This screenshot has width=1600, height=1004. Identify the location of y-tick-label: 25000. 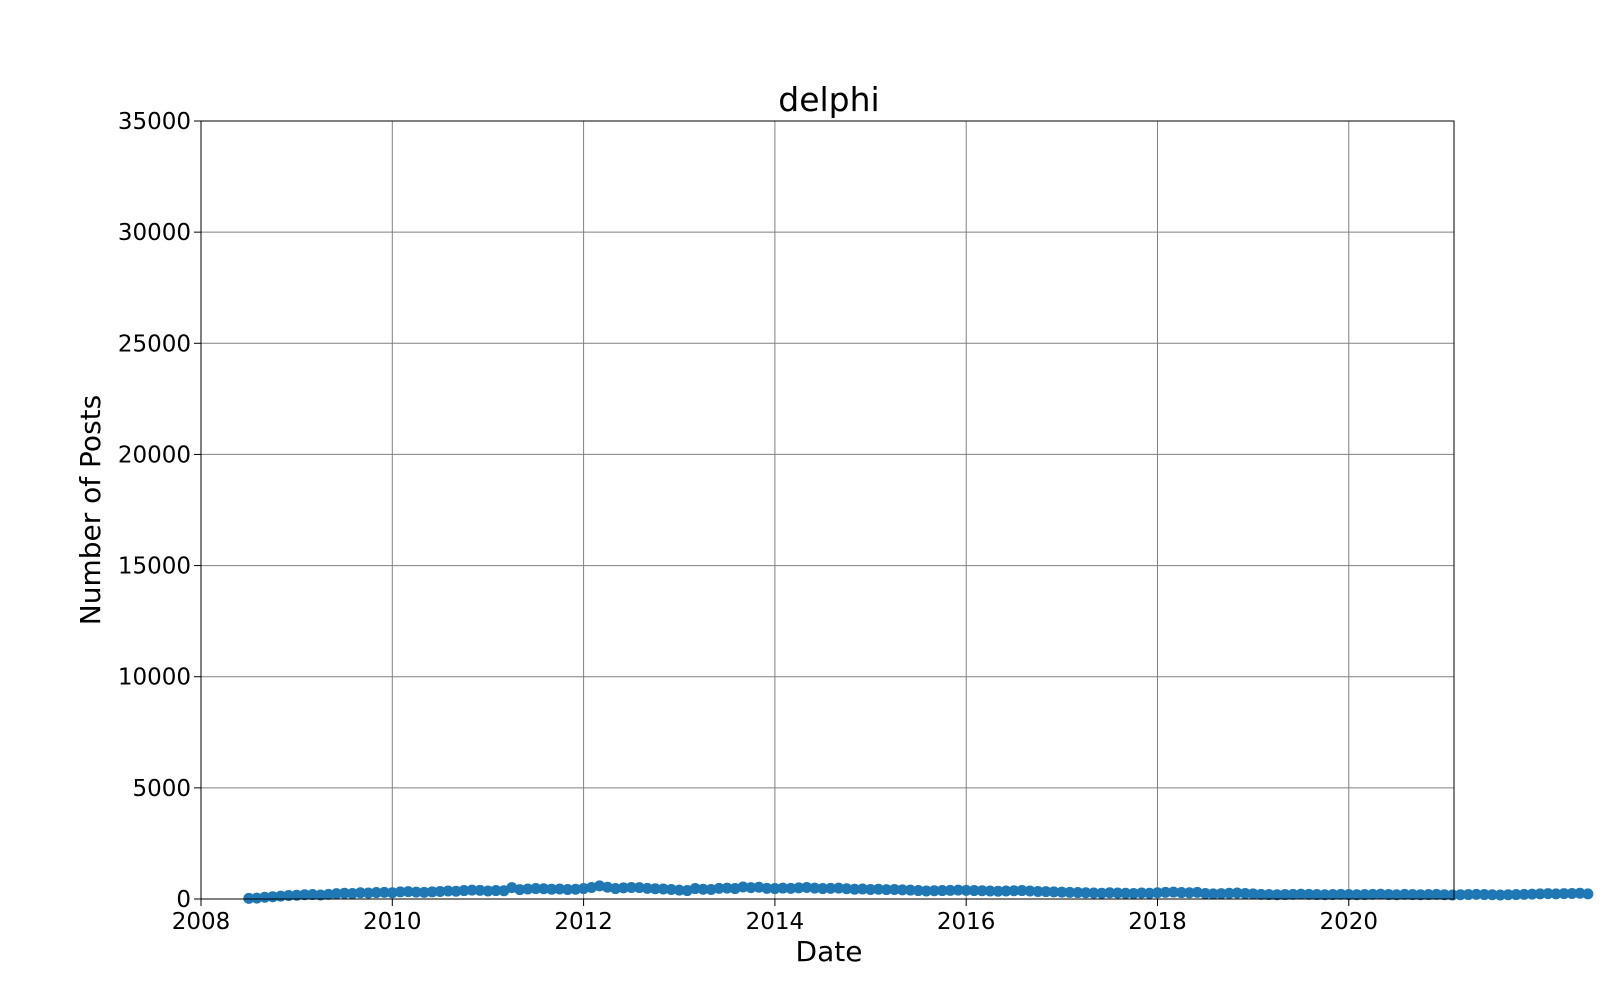
(154, 344).